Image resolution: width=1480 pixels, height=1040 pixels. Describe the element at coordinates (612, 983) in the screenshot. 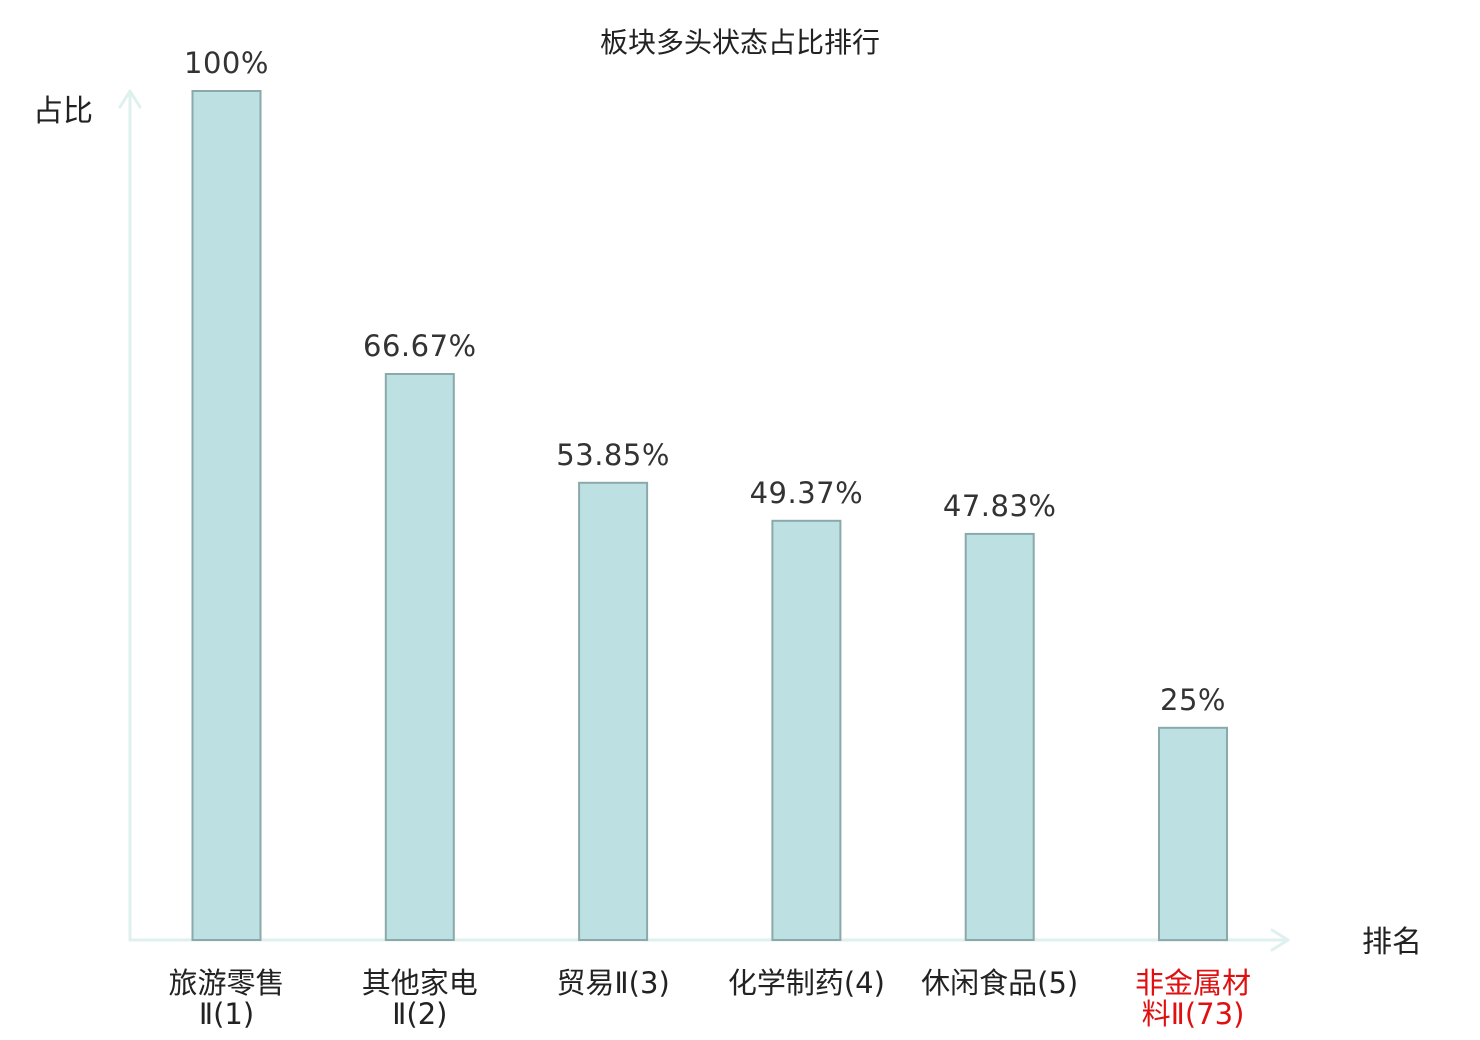

I see `category-label-3-line-1: 贸易Ⅱ(3)` at that location.